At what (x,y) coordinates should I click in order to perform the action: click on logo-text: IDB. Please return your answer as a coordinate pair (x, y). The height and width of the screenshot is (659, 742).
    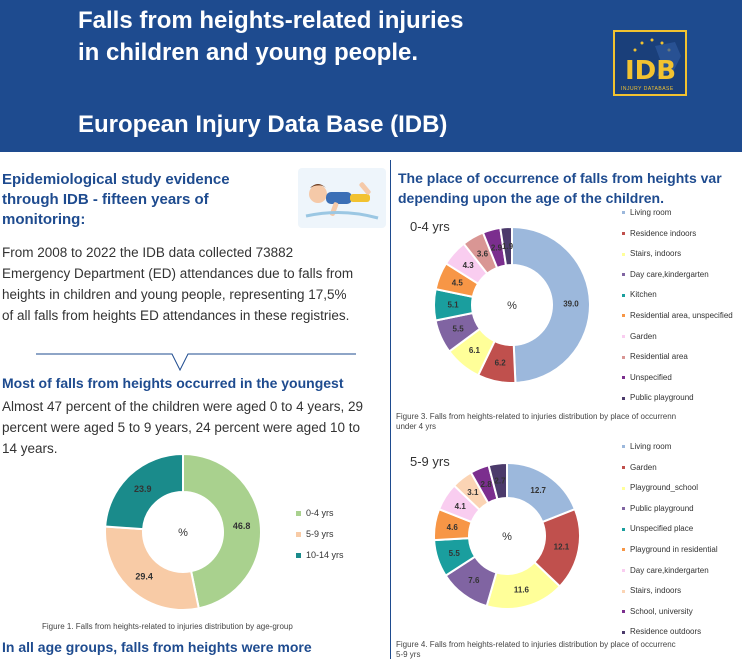
    Looking at the image, I should click on (651, 71).